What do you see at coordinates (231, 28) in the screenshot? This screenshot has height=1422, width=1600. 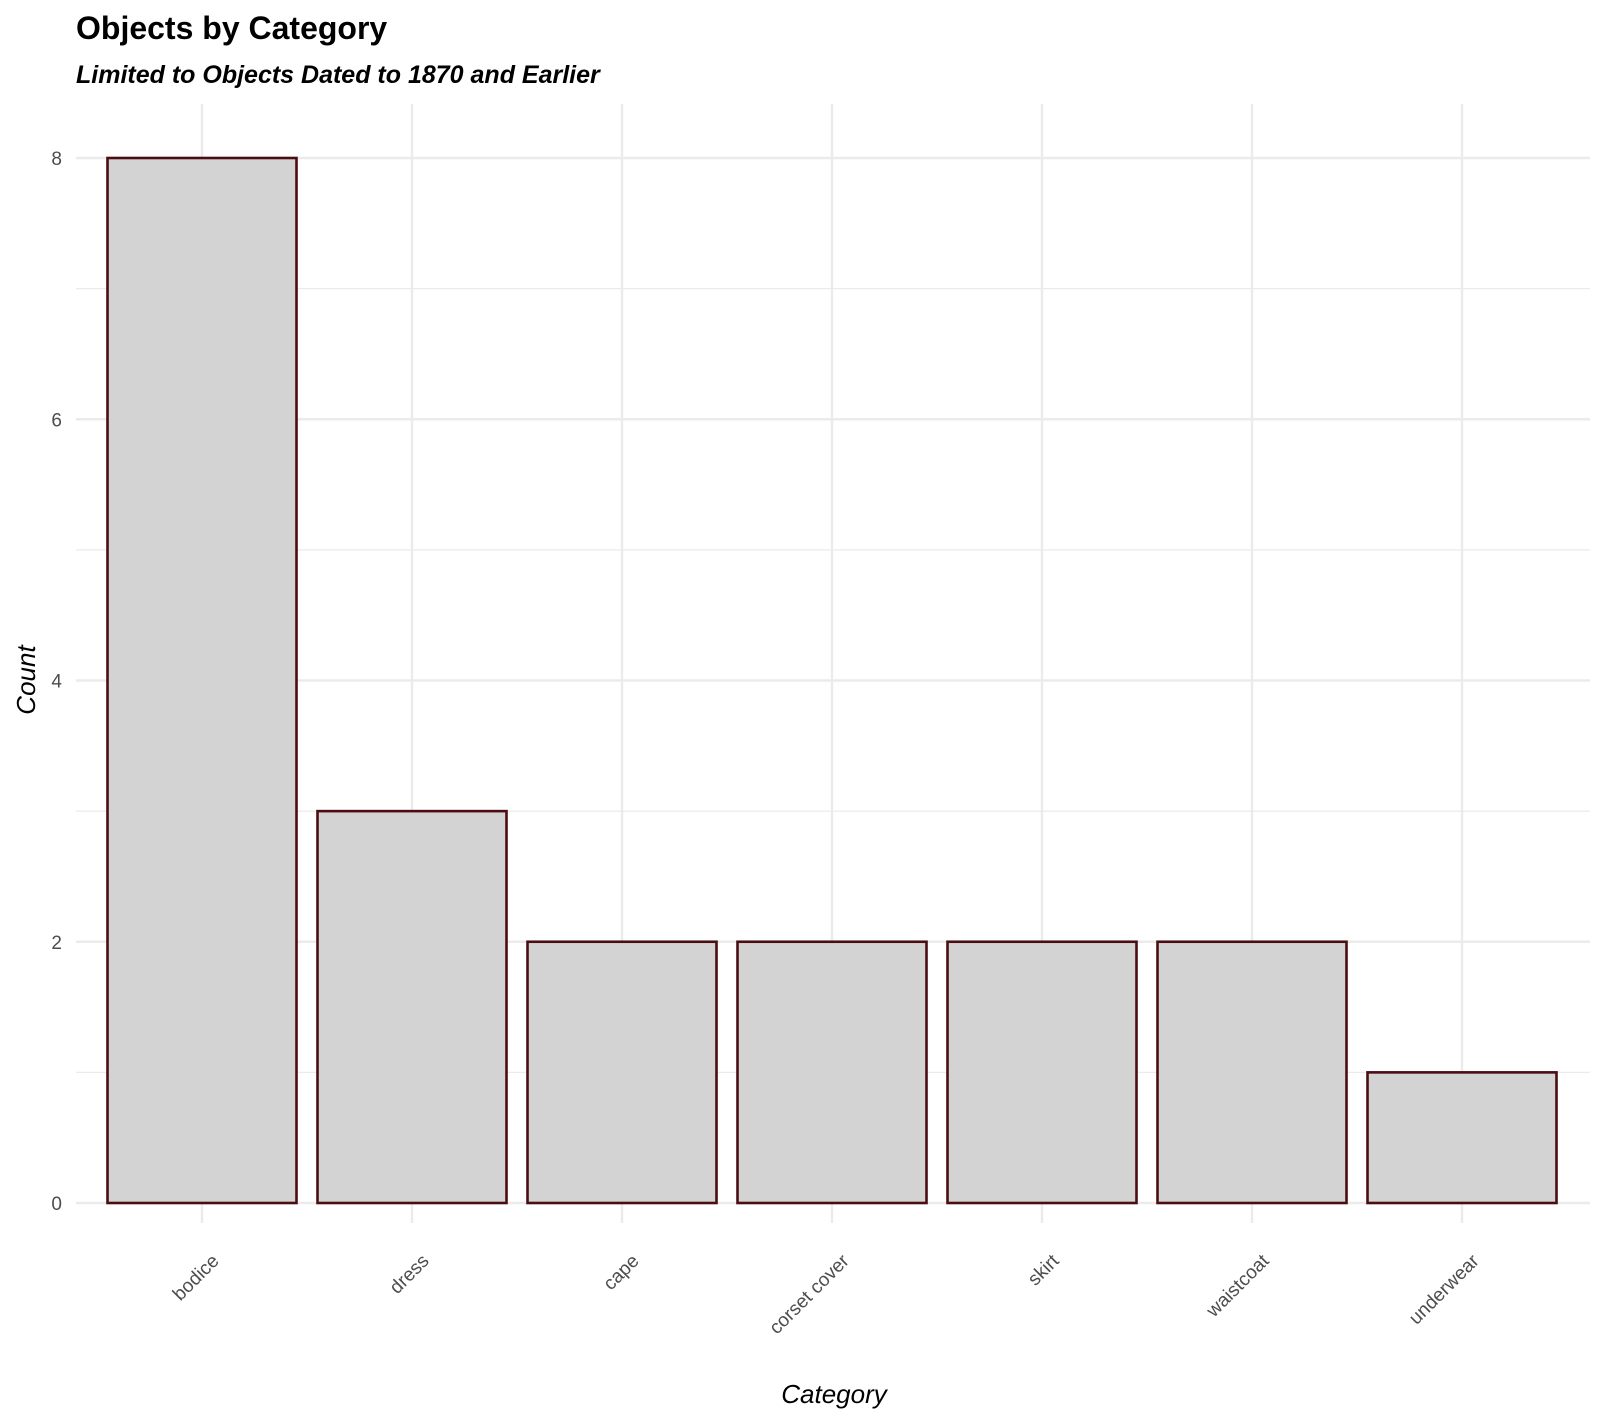 I see `chart-title: Objects by Category` at bounding box center [231, 28].